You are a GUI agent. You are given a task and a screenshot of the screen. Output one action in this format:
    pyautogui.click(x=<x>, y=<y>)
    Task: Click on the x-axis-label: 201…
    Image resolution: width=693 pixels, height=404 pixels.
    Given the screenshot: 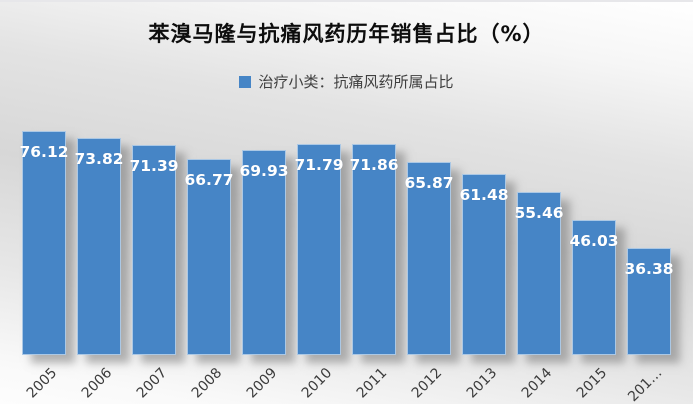 What is the action you would take?
    pyautogui.click(x=645, y=384)
    